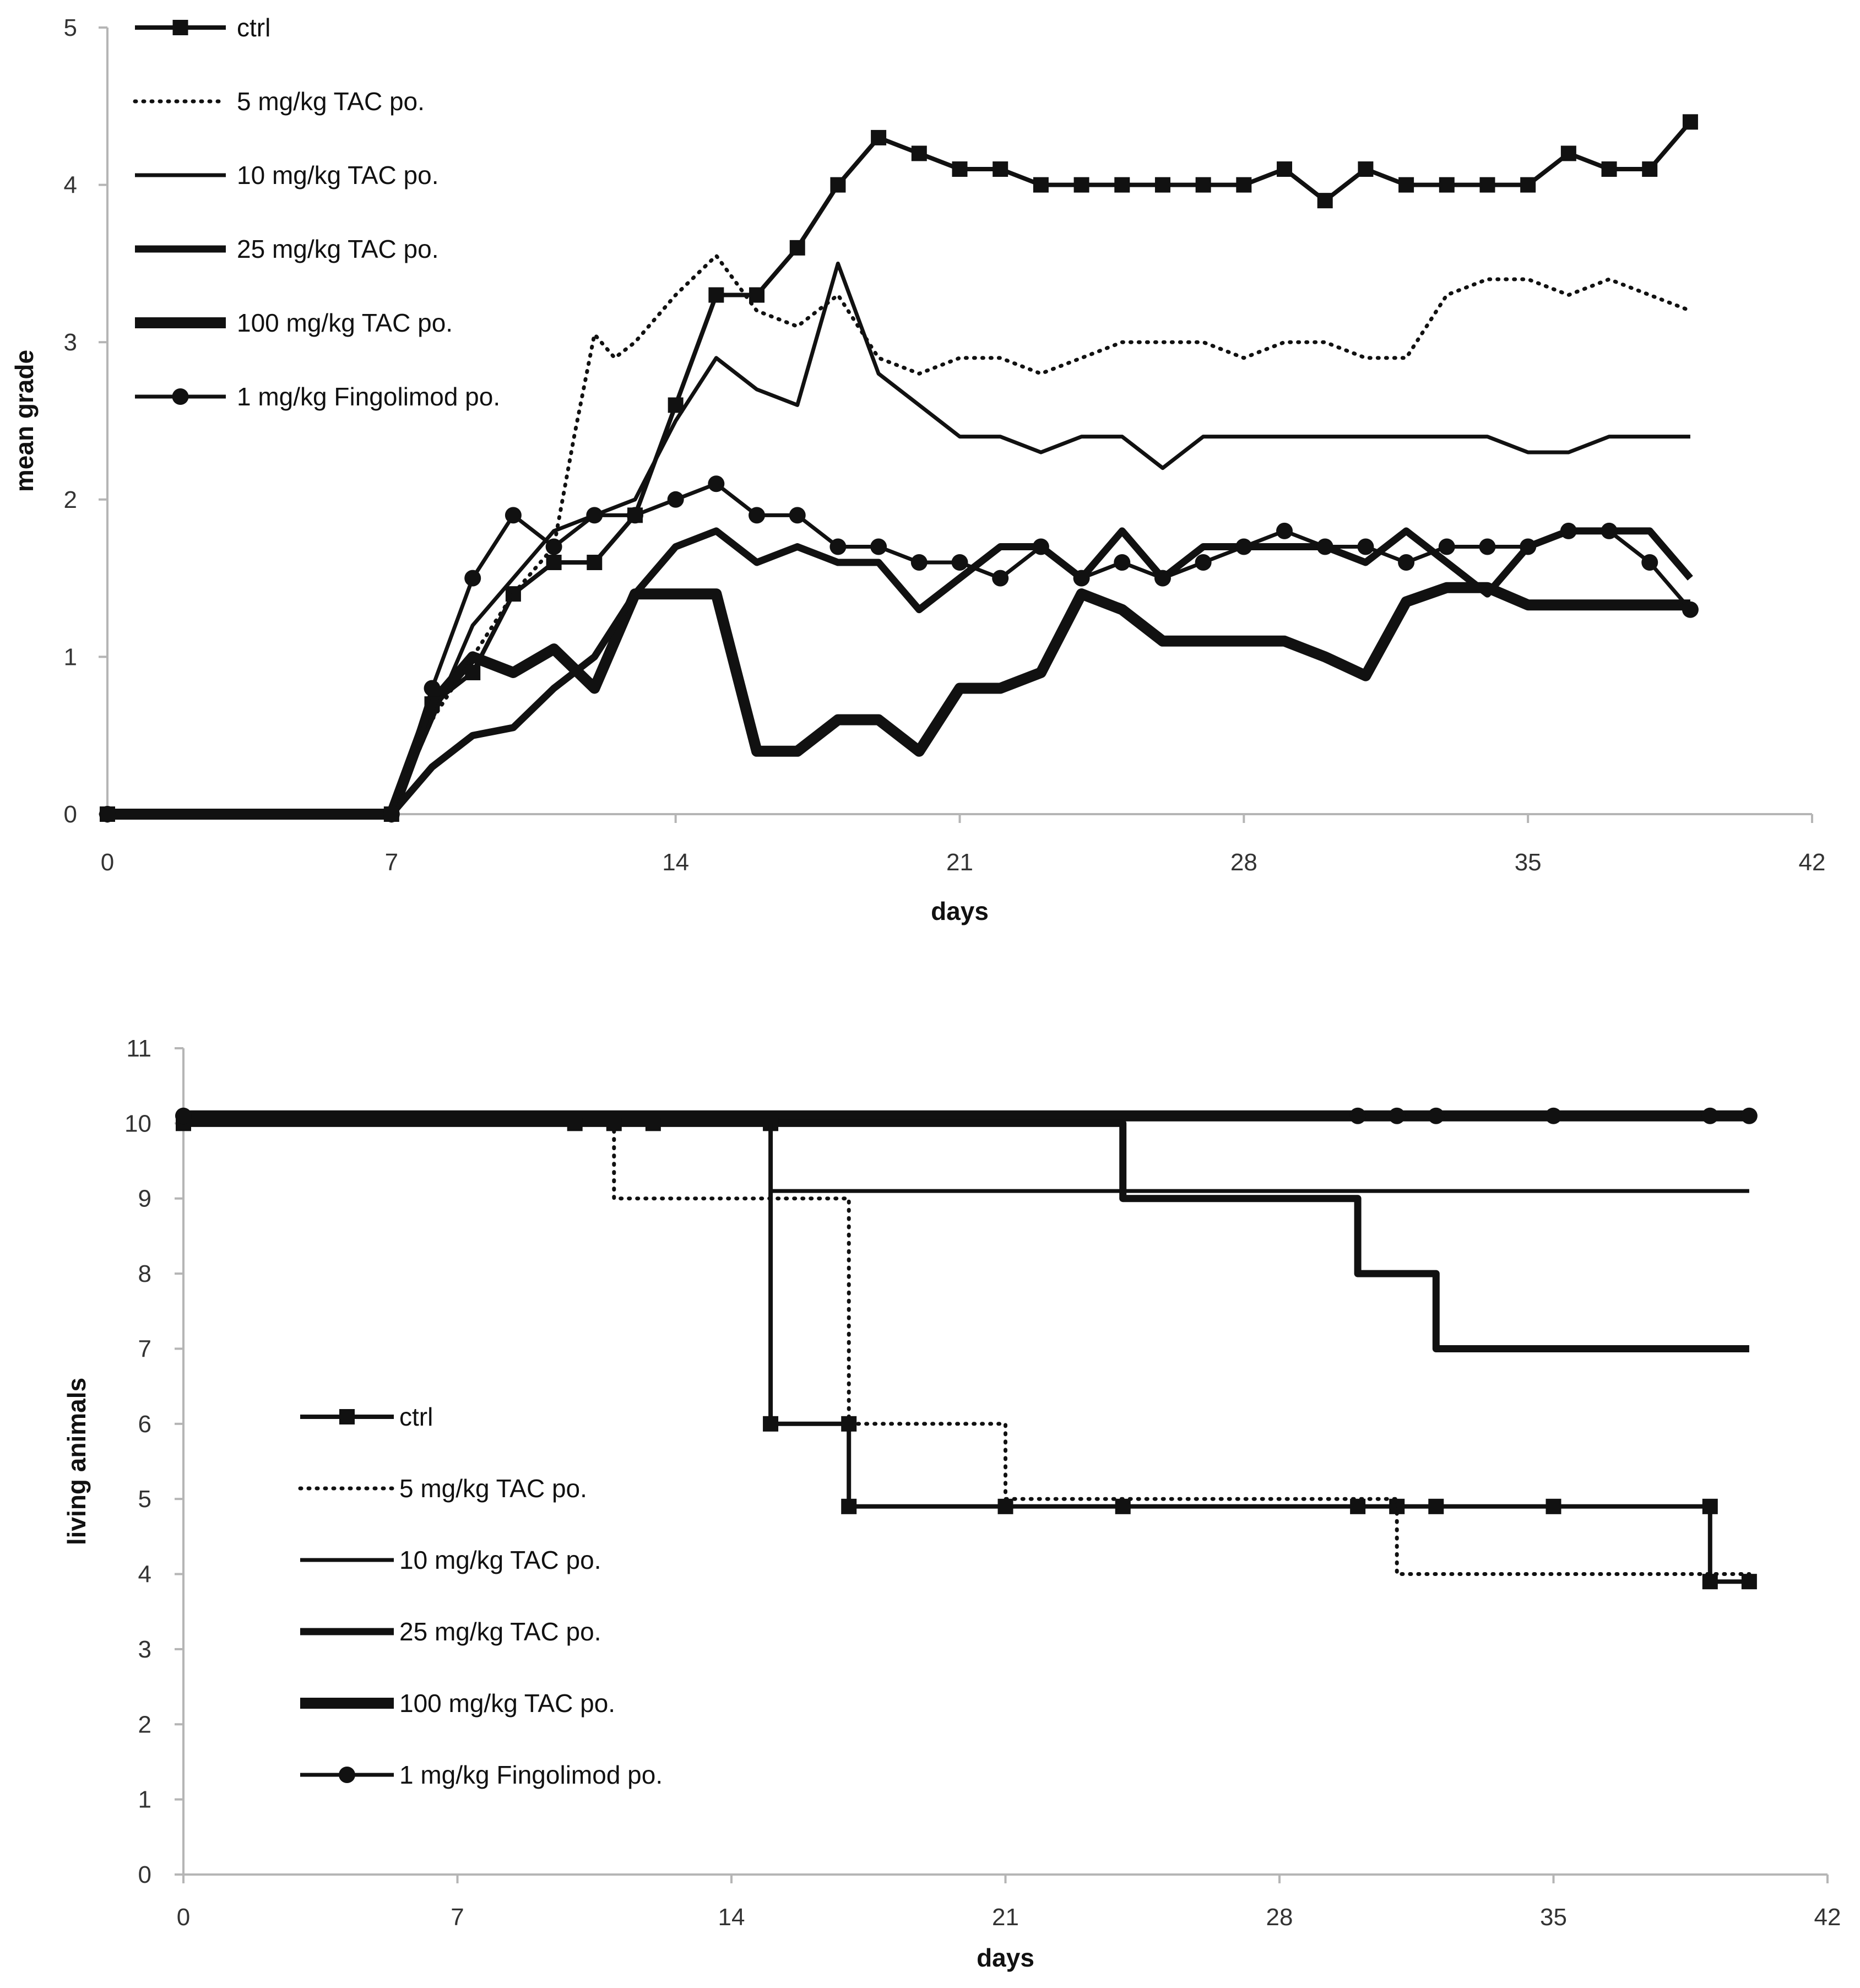 Image resolution: width=1860 pixels, height=1988 pixels. What do you see at coordinates (451, 1632) in the screenshot?
I see `legend-item-25-mg-kg-tac-po: 25 mg/kg TAC po.` at bounding box center [451, 1632].